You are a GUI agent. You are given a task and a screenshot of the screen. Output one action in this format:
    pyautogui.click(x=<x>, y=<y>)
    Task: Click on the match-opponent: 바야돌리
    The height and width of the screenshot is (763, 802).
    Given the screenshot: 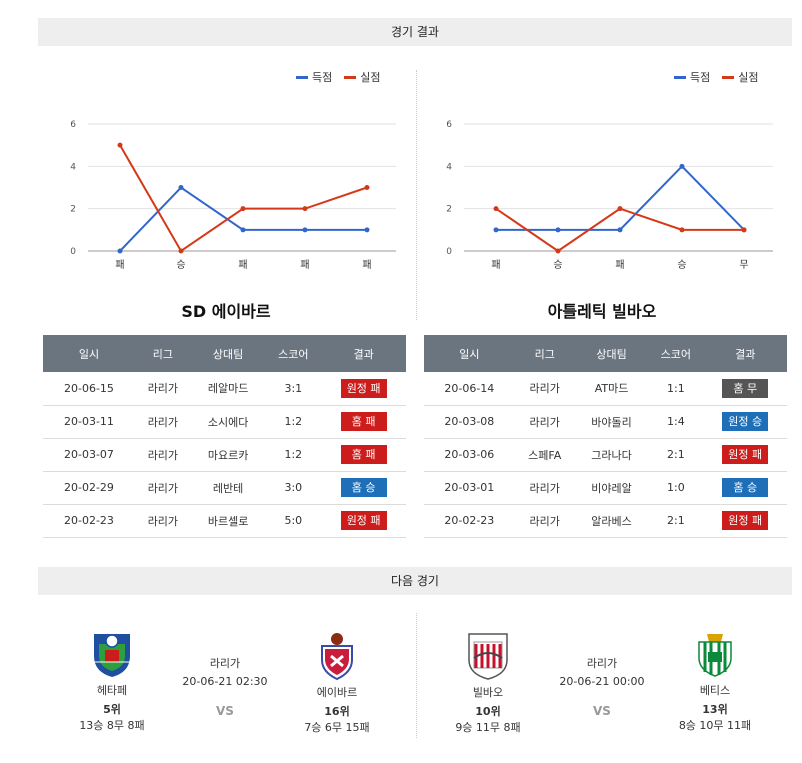 What is the action you would take?
    pyautogui.click(x=611, y=422)
    